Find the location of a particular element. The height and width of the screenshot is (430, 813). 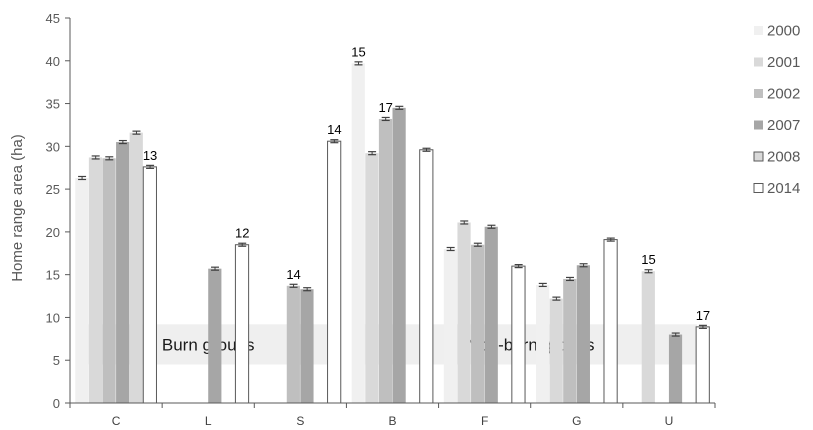

legend-label: 2002 is located at coordinates (783, 94).